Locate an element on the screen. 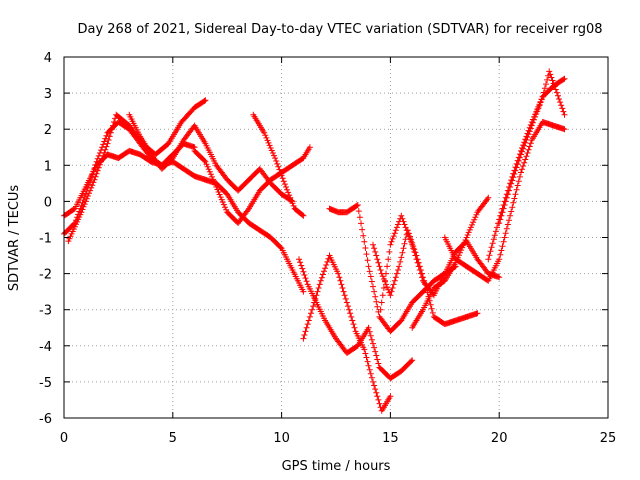 This screenshot has width=640, height=480. x-tick-label: 5 is located at coordinates (173, 438).